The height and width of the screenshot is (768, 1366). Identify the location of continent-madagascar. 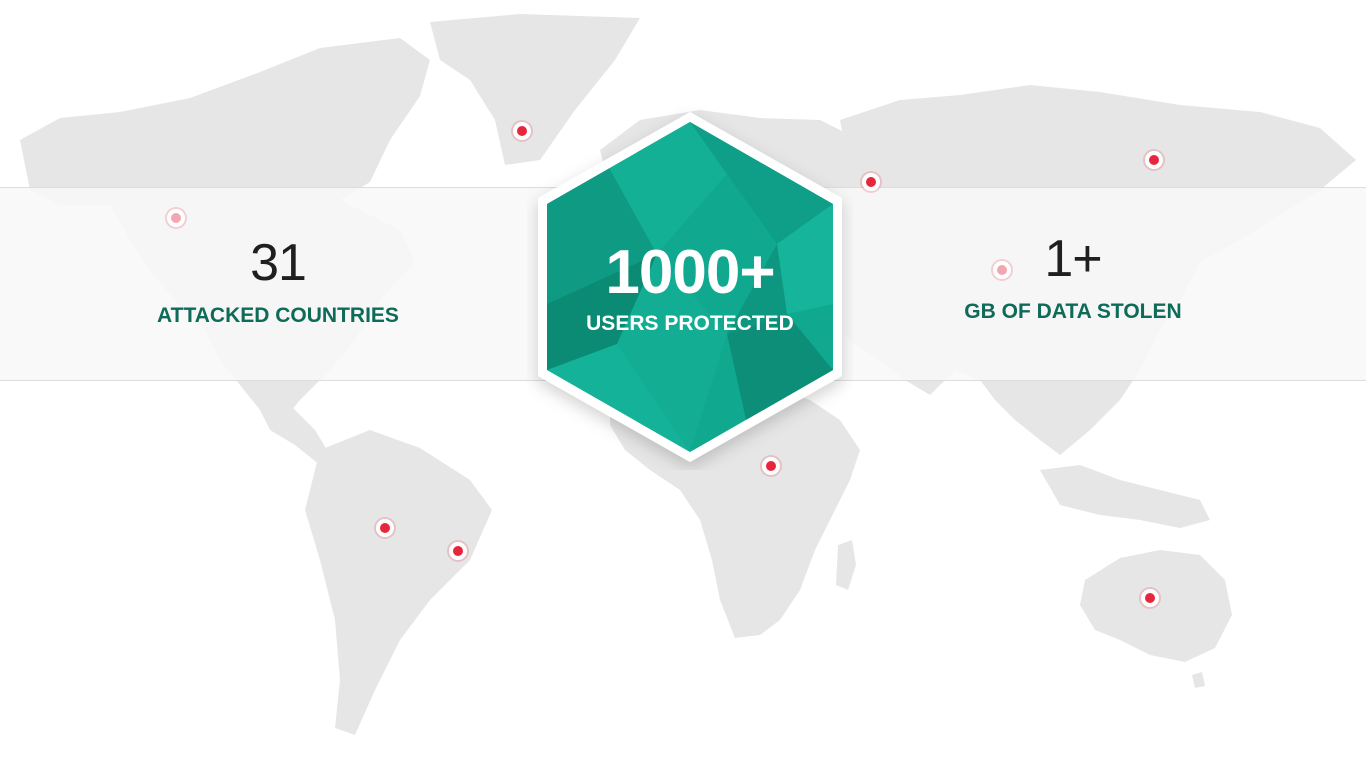
(846, 565).